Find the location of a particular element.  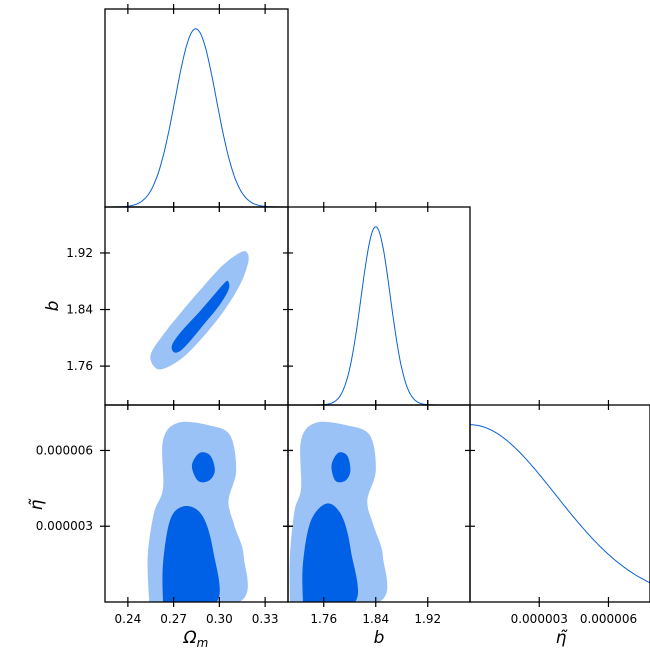

x-tick-label-omega_m: 0.27 is located at coordinates (173, 619).